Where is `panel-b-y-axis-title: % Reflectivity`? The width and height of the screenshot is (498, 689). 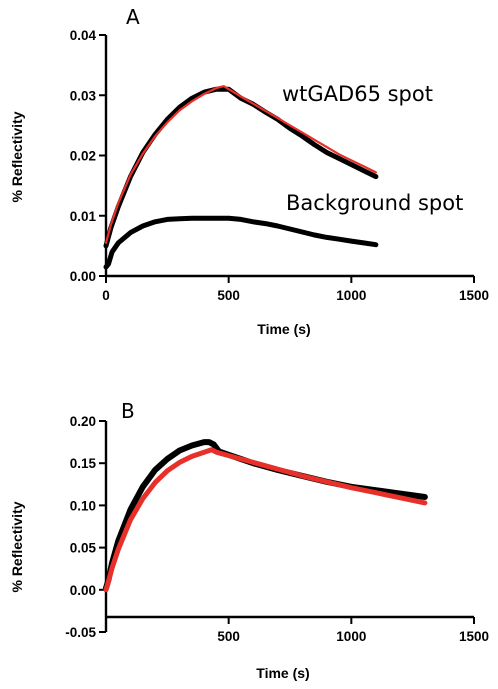
panel-b-y-axis-title: % Reflectivity is located at coordinates (17, 546).